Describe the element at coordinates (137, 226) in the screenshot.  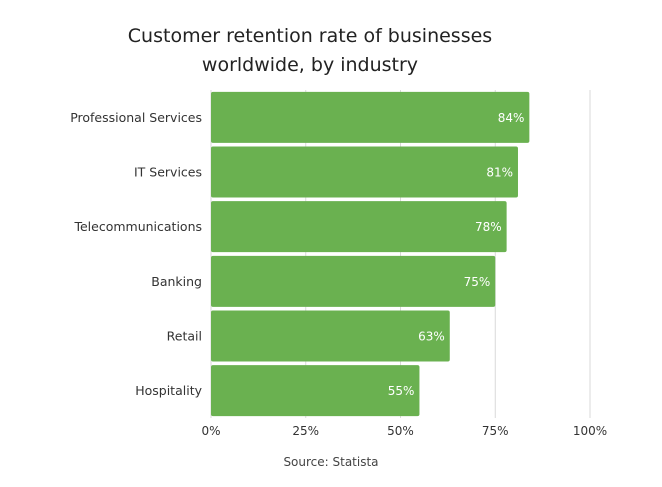
I see `category-label: Telecommunications` at that location.